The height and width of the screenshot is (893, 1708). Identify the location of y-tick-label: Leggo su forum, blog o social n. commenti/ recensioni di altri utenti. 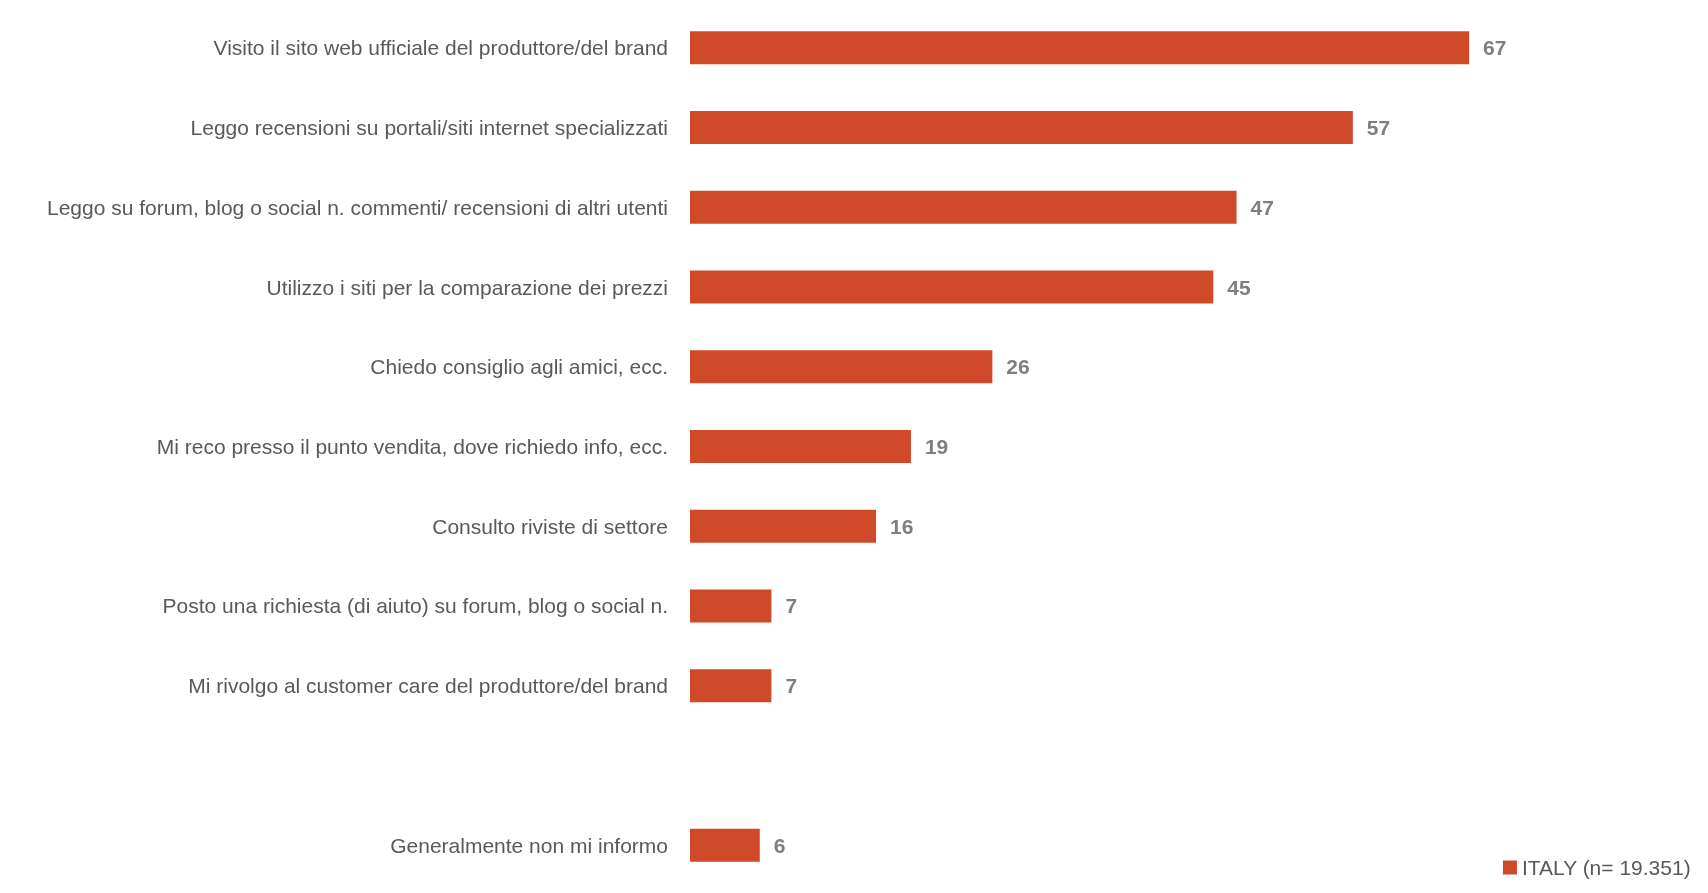
(357, 207).